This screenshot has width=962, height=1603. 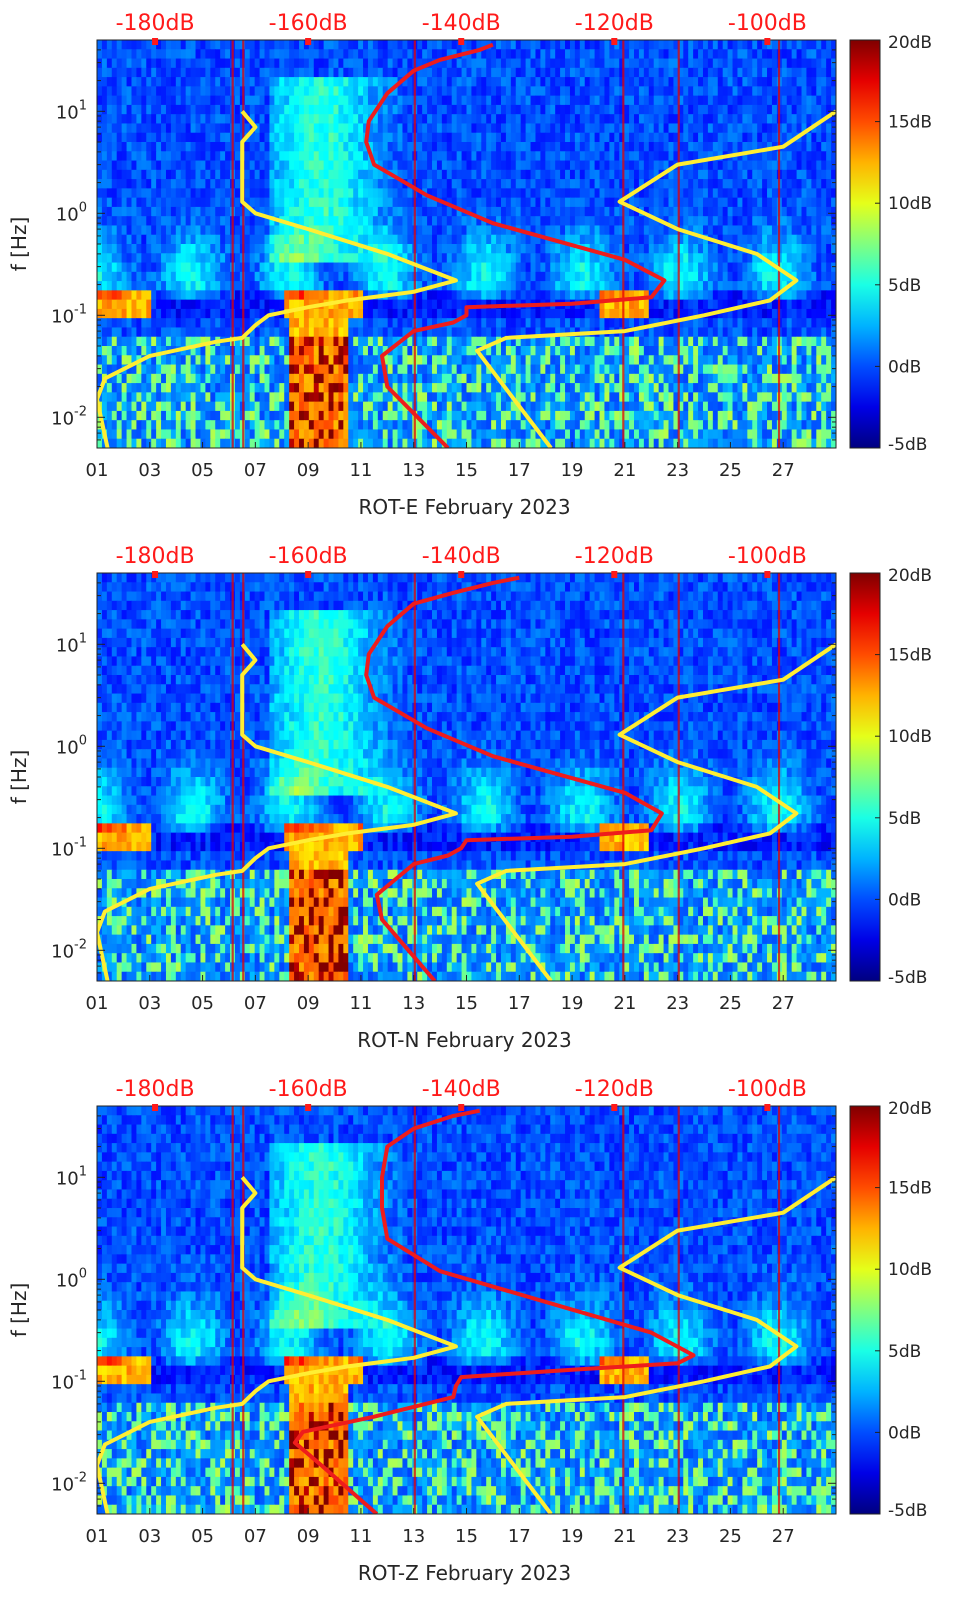 I want to click on x-axis-label: ROT-E February 2023, so click(x=464, y=507).